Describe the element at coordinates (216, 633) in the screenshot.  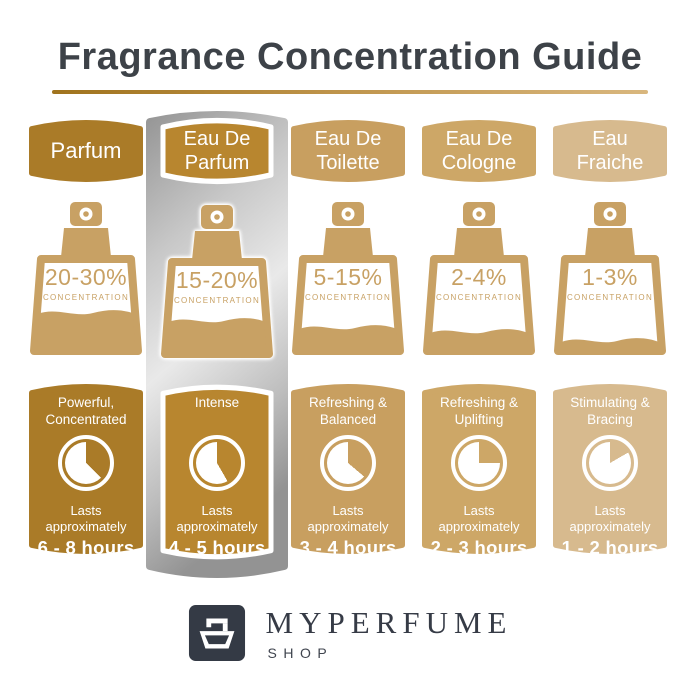
I see `perfume-bottle-logo-icon` at that location.